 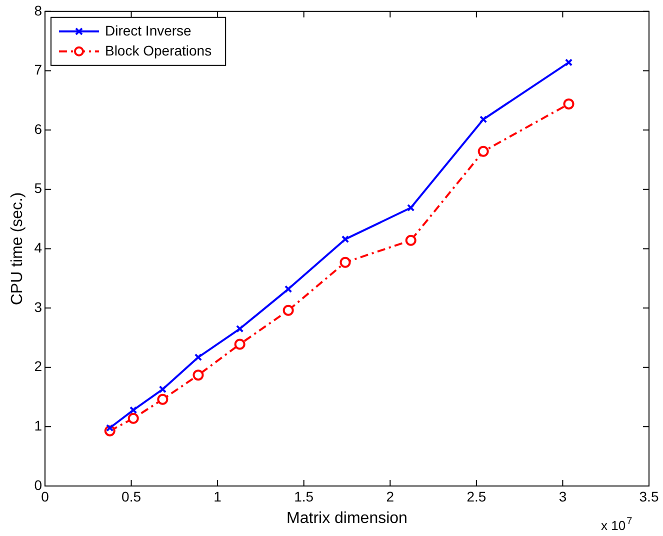 I want to click on legend-label: Block Operations, so click(x=158, y=50).